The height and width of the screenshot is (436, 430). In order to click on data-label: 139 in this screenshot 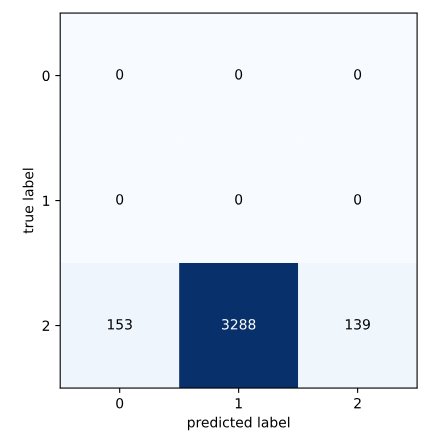, I will do `click(358, 324)`.